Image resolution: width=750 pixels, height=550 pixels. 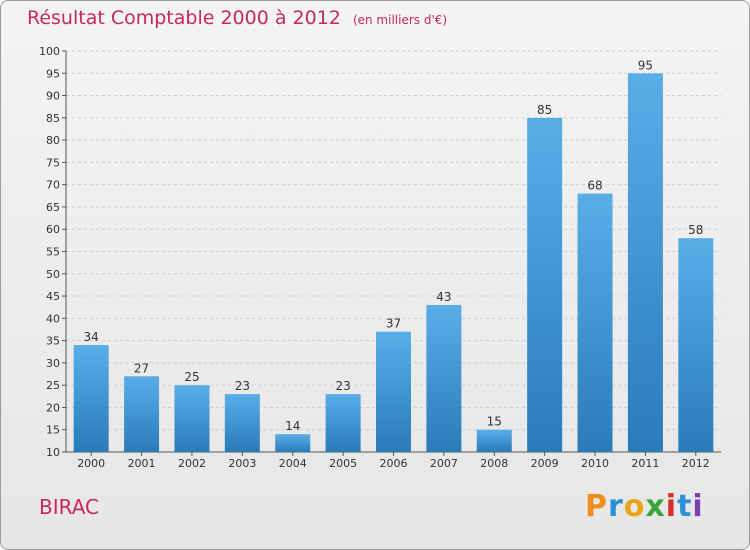 What do you see at coordinates (53, 185) in the screenshot?
I see `y-tick-label: 70` at bounding box center [53, 185].